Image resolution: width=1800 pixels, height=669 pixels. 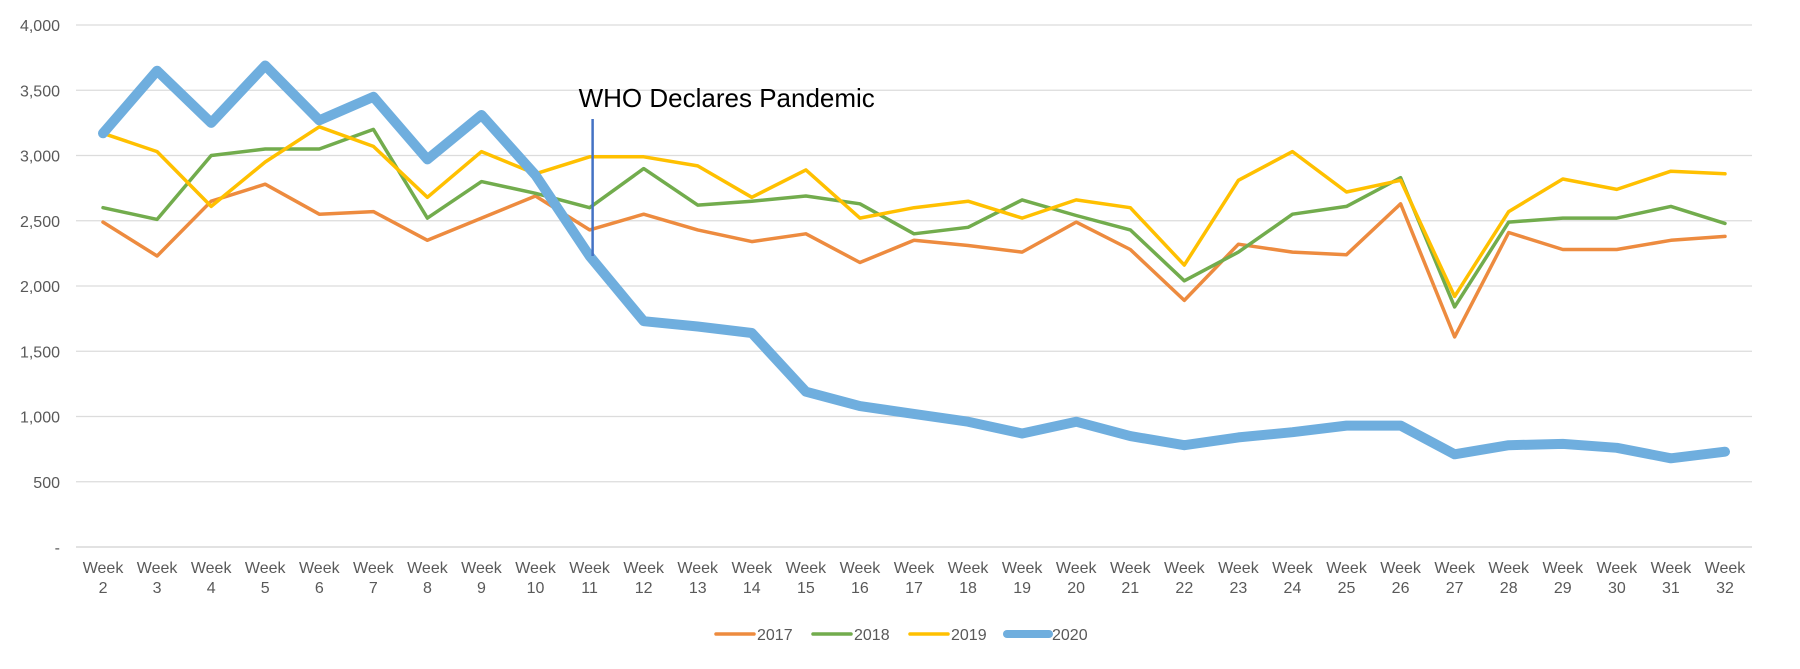 What do you see at coordinates (861, 578) in the screenshot?
I see `x-tick-label: Week 16` at bounding box center [861, 578].